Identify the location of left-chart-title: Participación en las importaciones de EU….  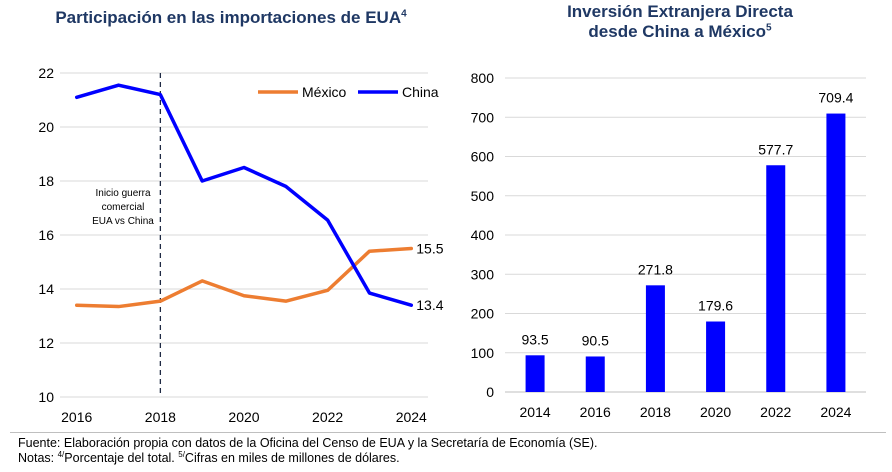
(231, 18).